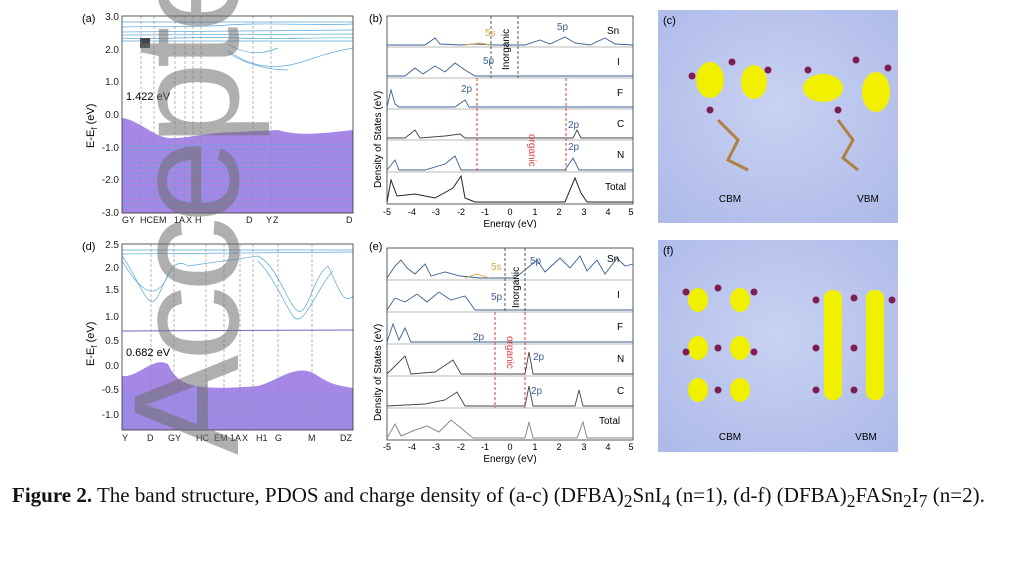  Describe the element at coordinates (509, 459) in the screenshot. I see `xlabel-e: Energy (eV)` at that location.